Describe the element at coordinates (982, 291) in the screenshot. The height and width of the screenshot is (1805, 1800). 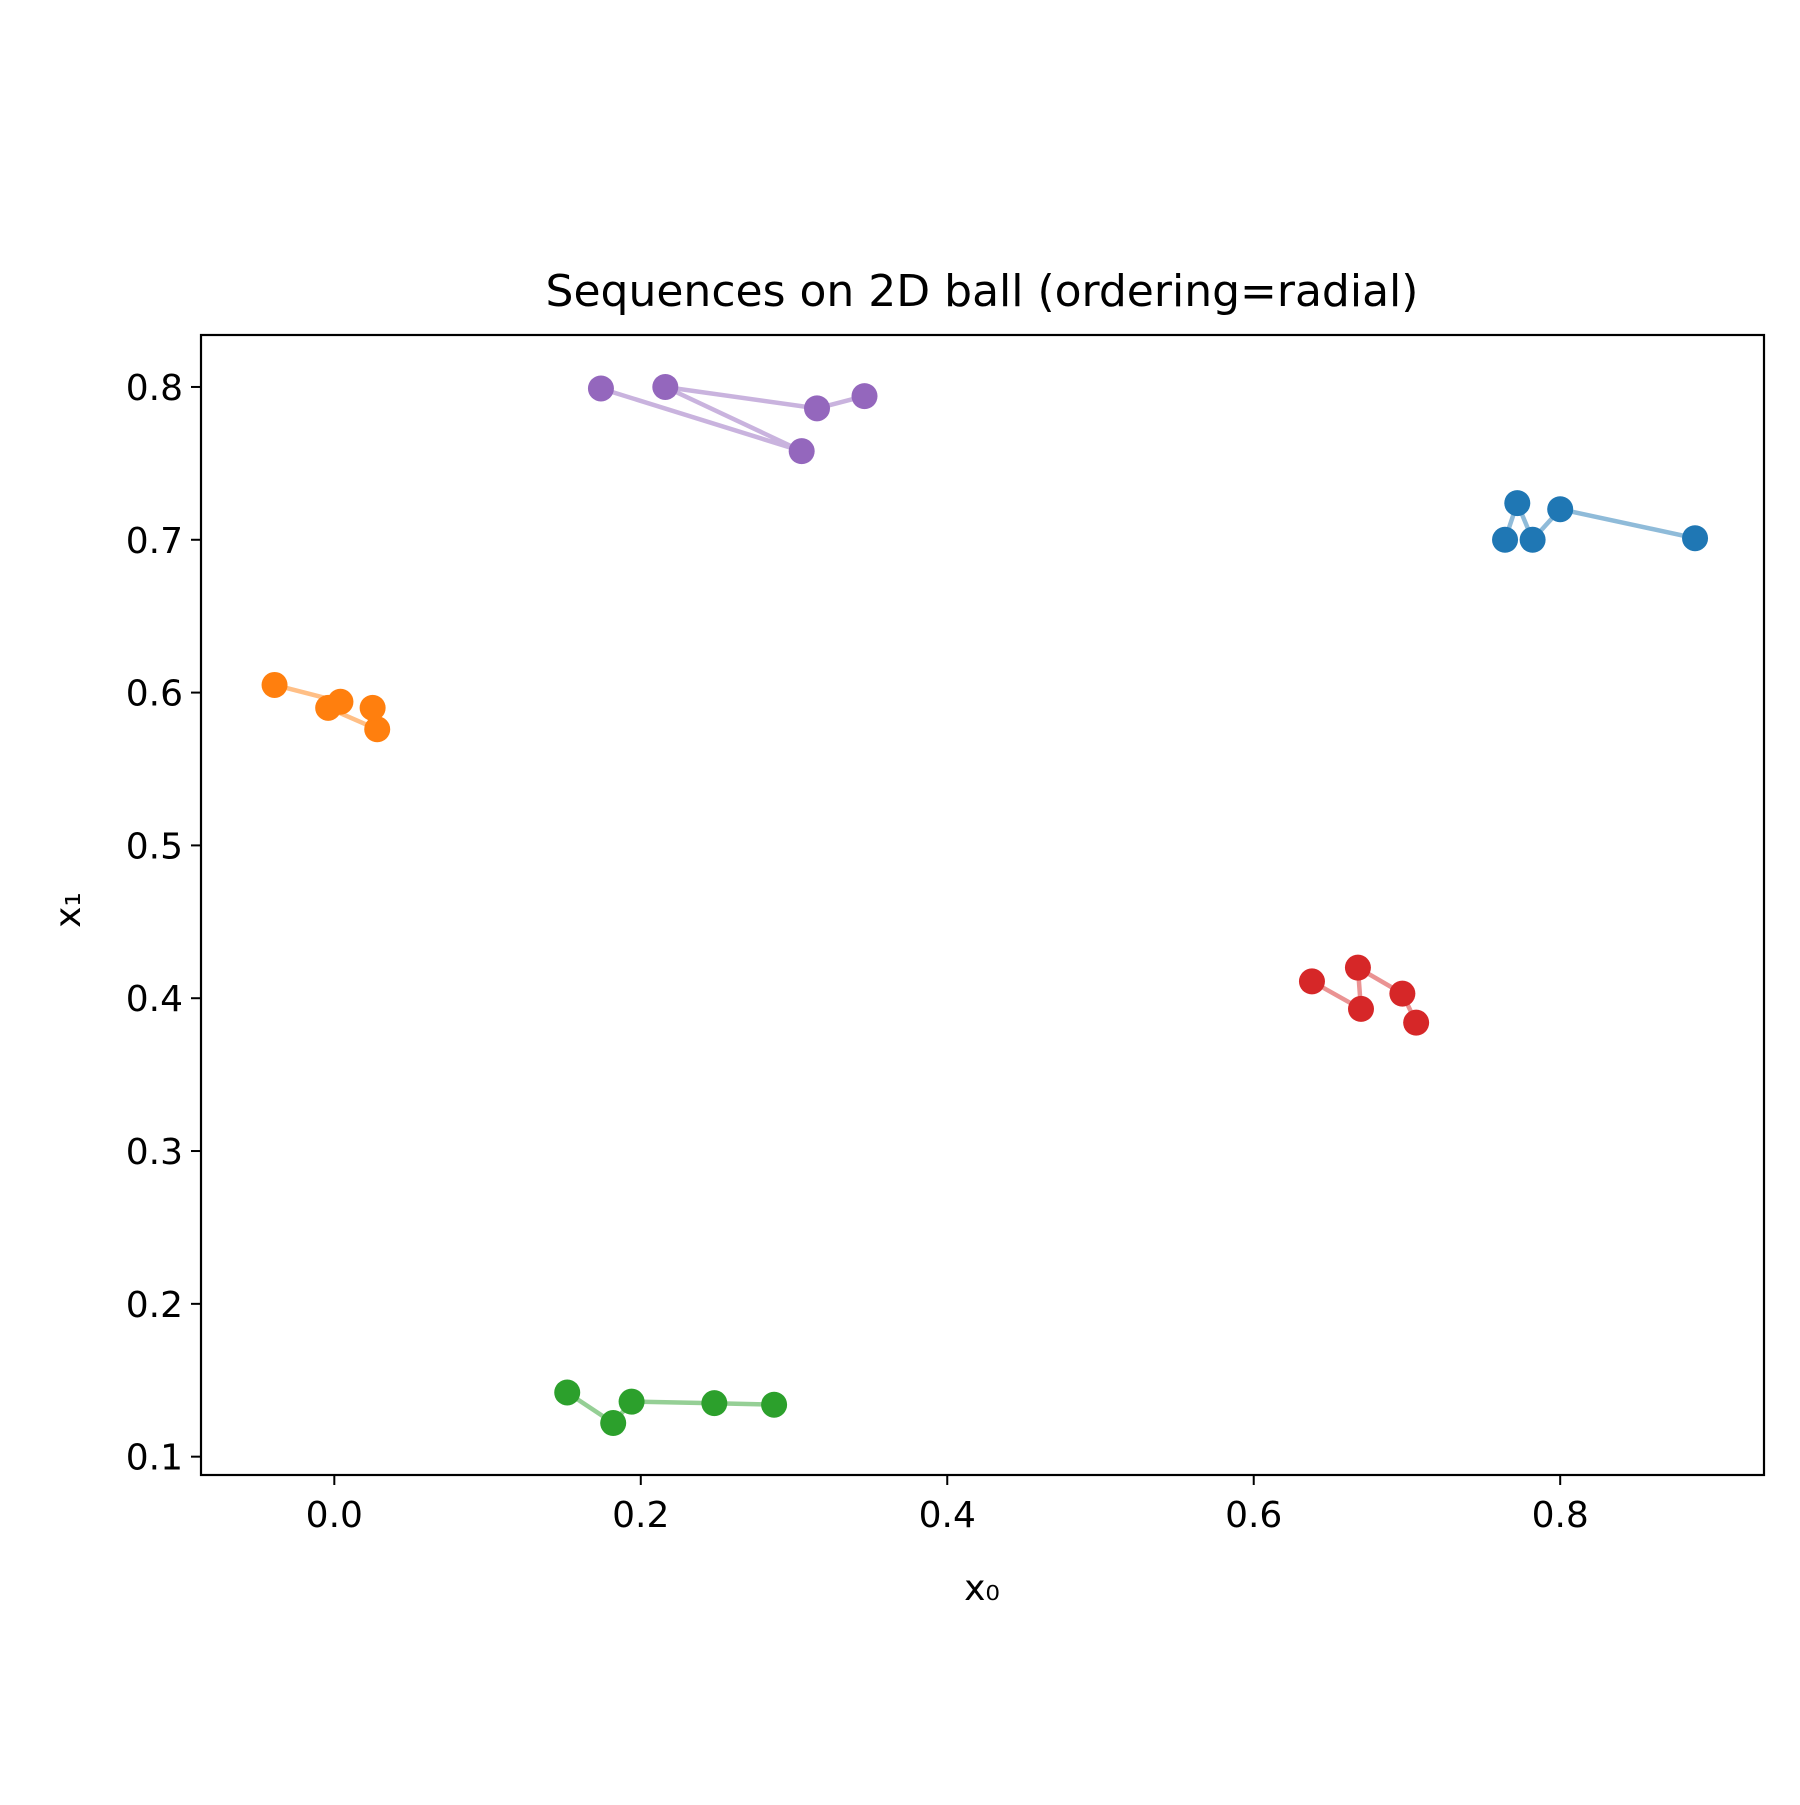
I see `chart-title: Sequences on 2D ball (ordering=radial)` at that location.